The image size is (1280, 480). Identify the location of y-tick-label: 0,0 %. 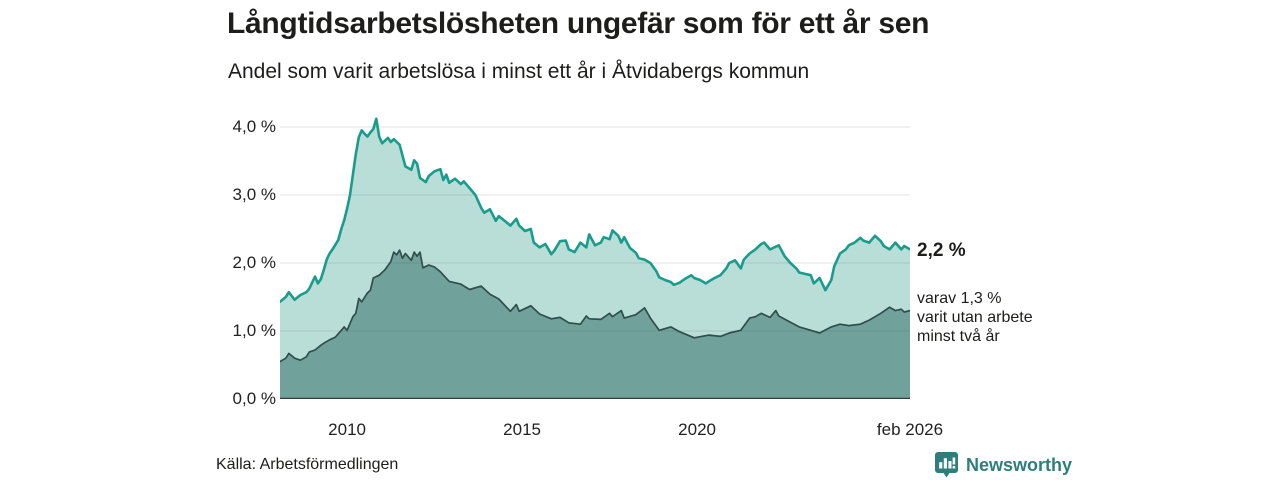
(254, 398).